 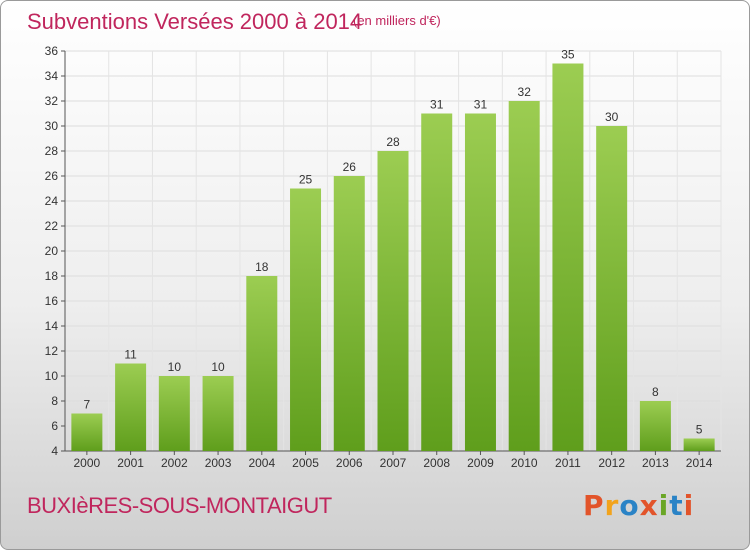 What do you see at coordinates (397, 20) in the screenshot?
I see `chart-unit-label: (en milliers d'€)` at bounding box center [397, 20].